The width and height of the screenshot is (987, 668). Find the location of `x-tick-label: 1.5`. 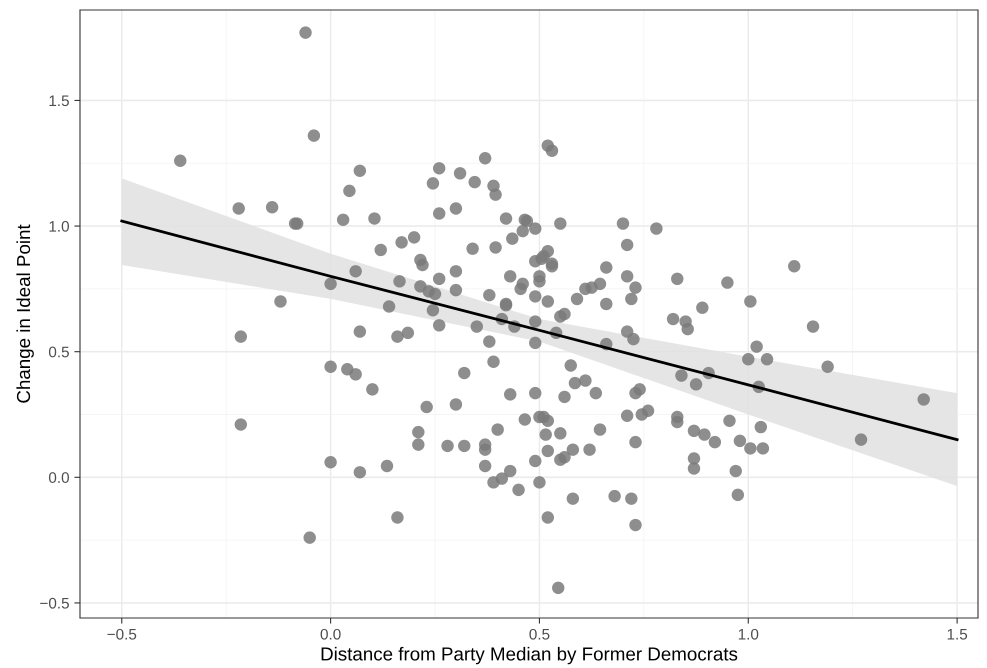

x-tick-label: 1.5 is located at coordinates (958, 634).